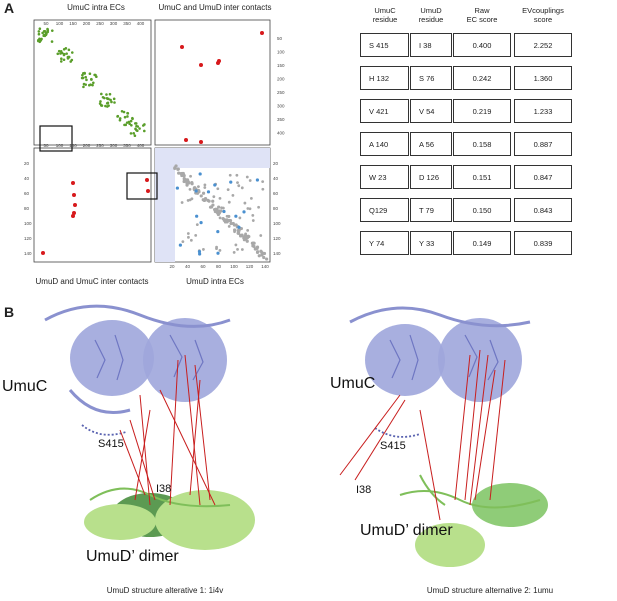 The height and width of the screenshot is (601, 617). I want to click on table-cell: 1.233, so click(543, 111).